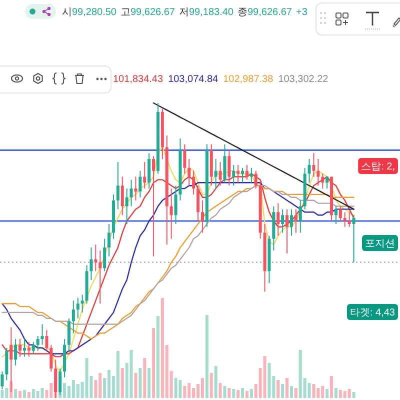 This screenshot has height=400, width=400. I want to click on text: 포지션, so click(380, 244).